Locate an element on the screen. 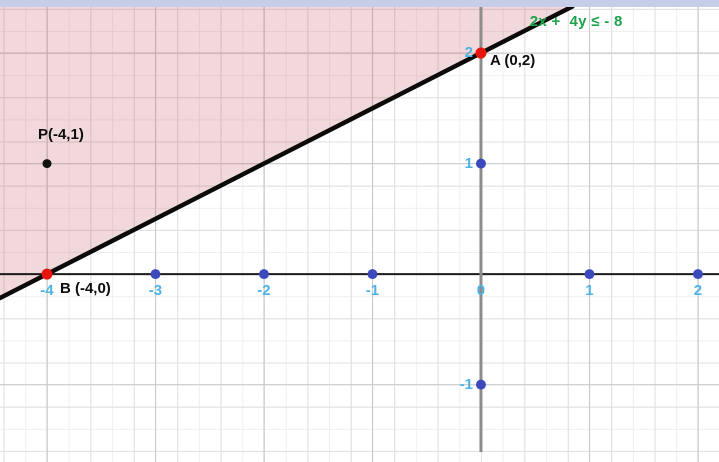 The width and height of the screenshot is (719, 462). inequality-label: 2x + 4y ≤ - 8 is located at coordinates (576, 22).